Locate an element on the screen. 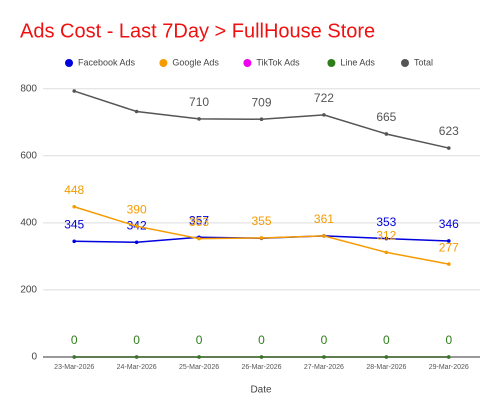  x-tick-label: 28-Mar-2026 is located at coordinates (386, 367).